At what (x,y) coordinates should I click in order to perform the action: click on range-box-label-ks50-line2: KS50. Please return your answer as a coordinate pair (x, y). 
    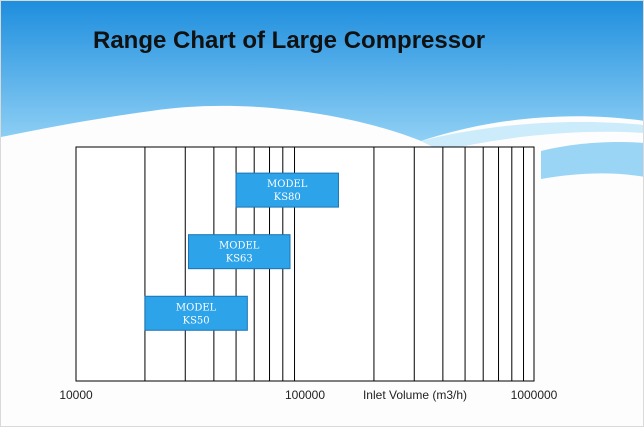
    Looking at the image, I should click on (196, 320).